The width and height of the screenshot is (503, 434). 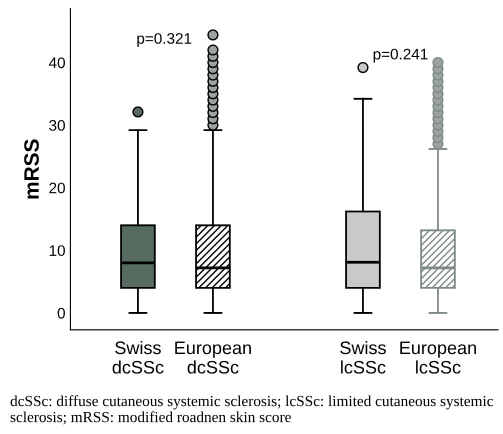 I want to click on y-tick-label: 10, so click(x=57, y=250).